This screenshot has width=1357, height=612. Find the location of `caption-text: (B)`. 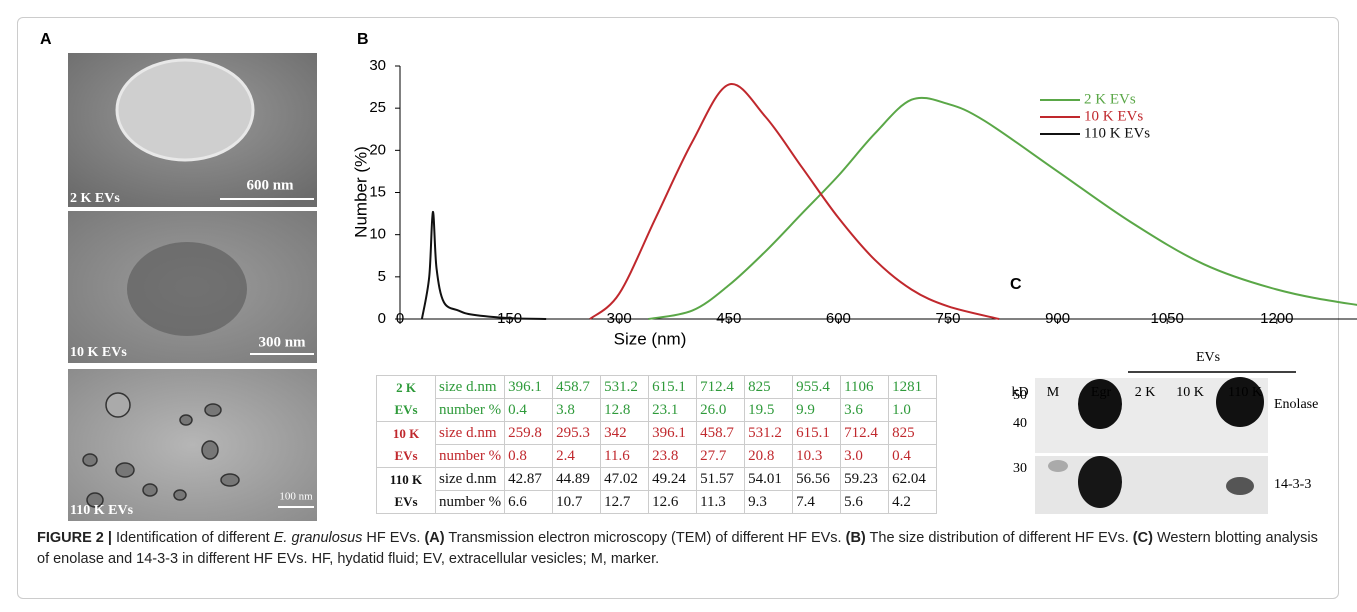

caption-text: (B) is located at coordinates (855, 538).